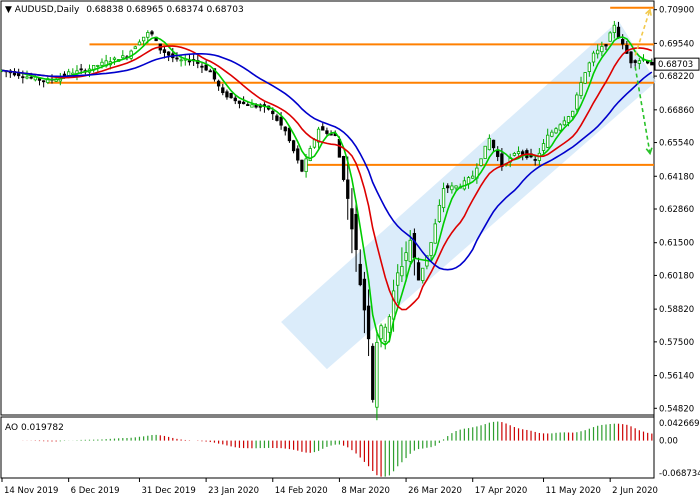  I want to click on ao-label: AO 0.019782, so click(34, 428).